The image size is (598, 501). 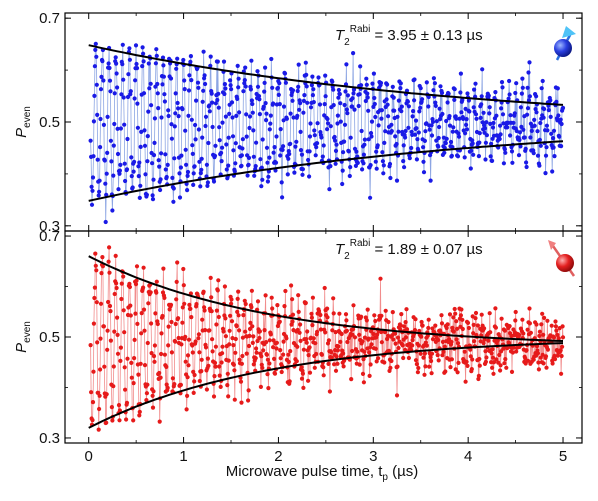 What do you see at coordinates (403, 471) in the screenshot?
I see `xlabel-unit: (µs)` at bounding box center [403, 471].